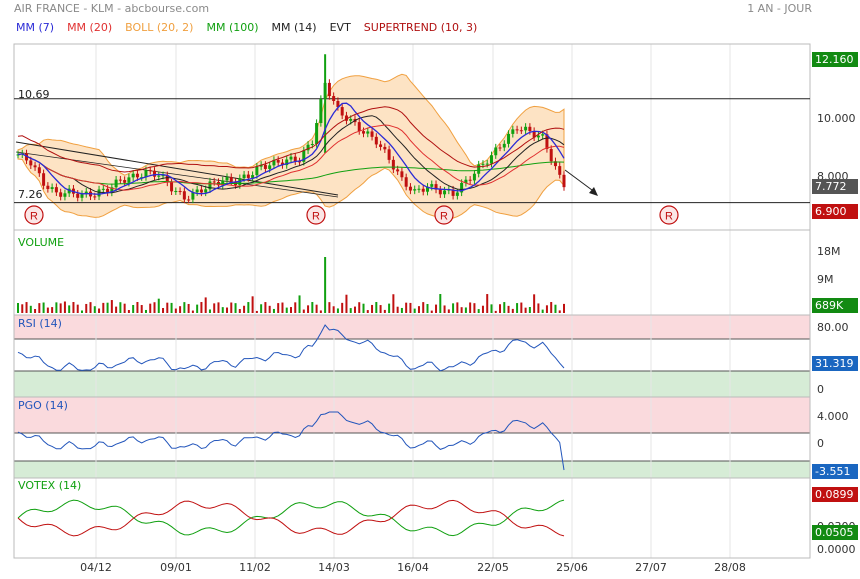 The height and width of the screenshot is (579, 860). Describe the element at coordinates (836, 549) in the screenshot. I see `vortex-axis-0: 0.0000` at that location.